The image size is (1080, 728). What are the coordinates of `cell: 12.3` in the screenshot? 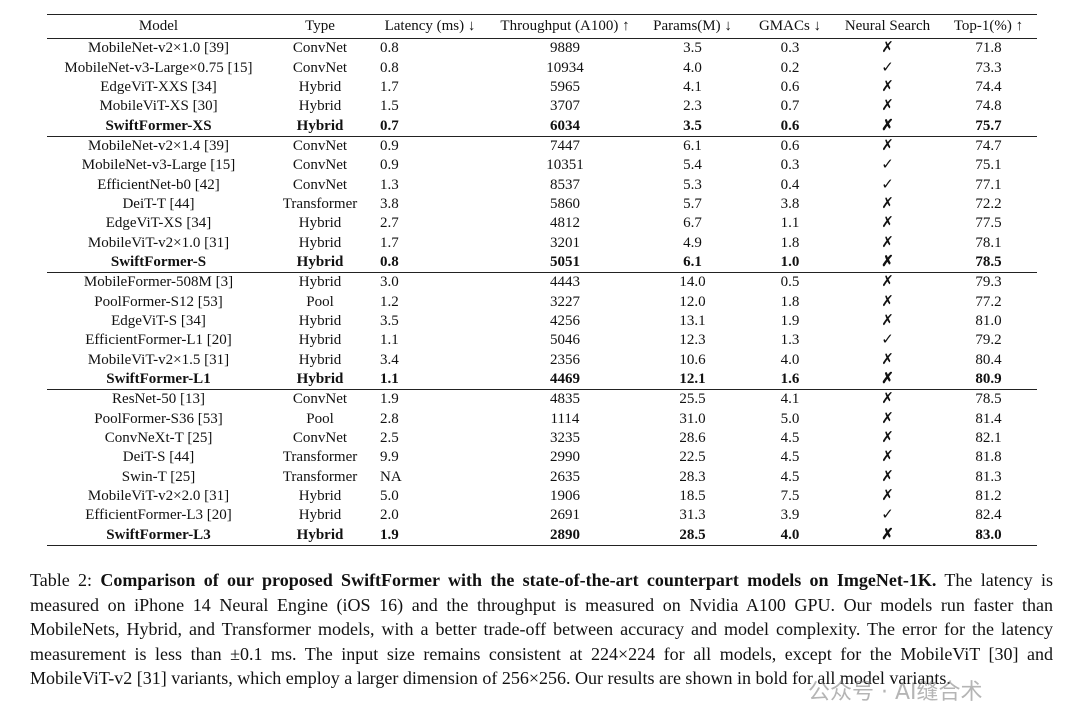 It's located at (692, 340).